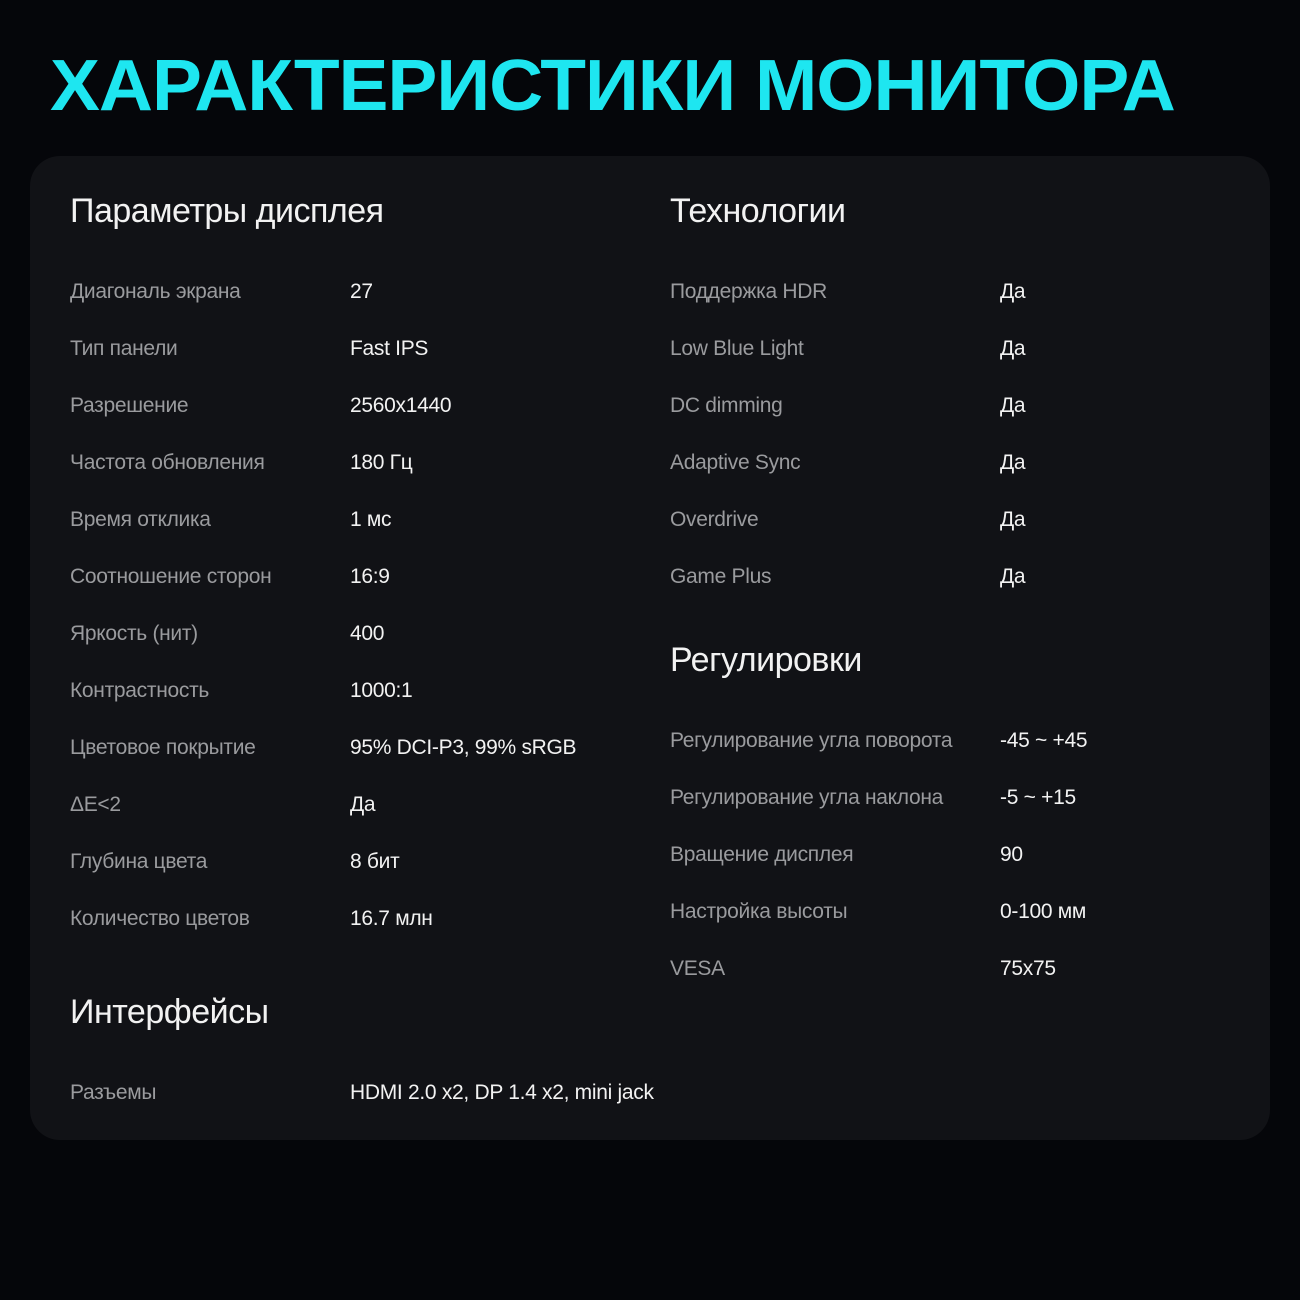 The image size is (1300, 1300). Describe the element at coordinates (463, 747) in the screenshot. I see `spec-value: 95% DCI-P3, 99% sRGB` at that location.